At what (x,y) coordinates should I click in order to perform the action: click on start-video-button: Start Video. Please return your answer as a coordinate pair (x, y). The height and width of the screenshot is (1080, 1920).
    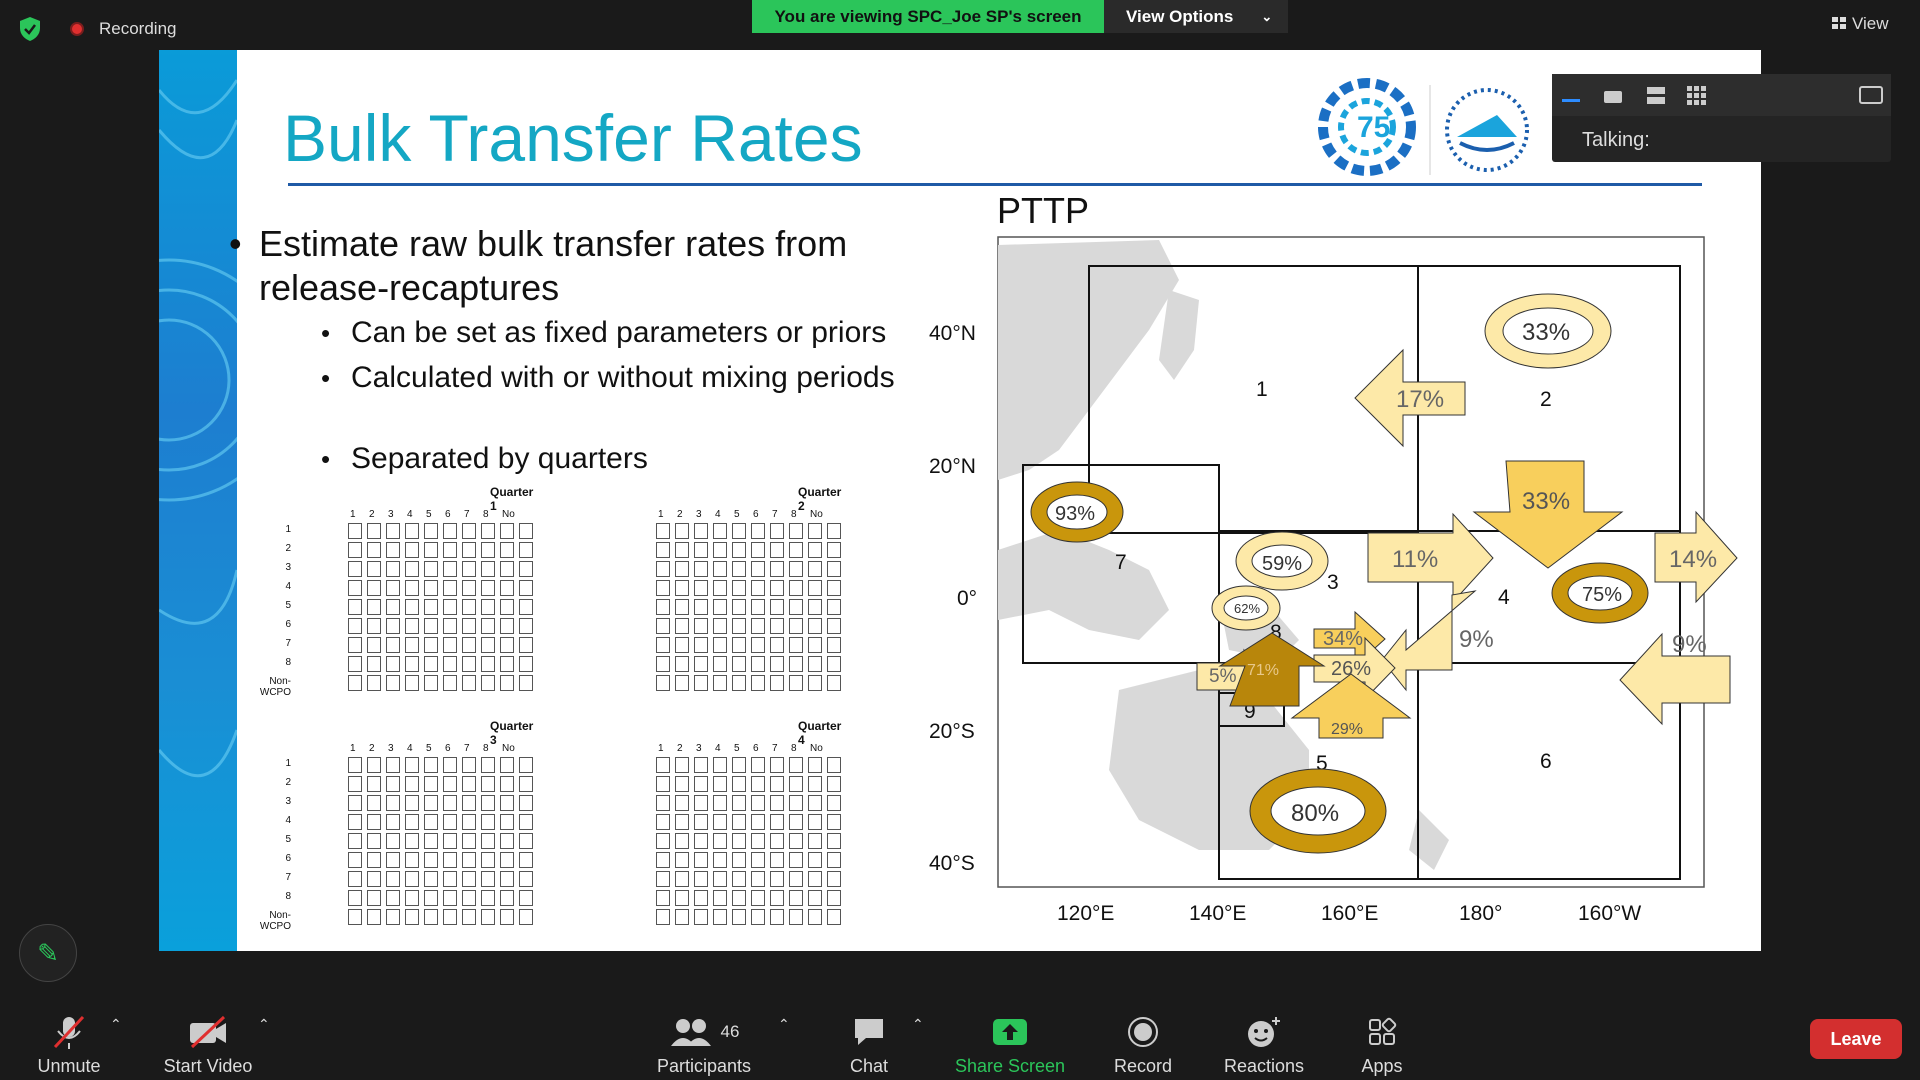
    Looking at the image, I should click on (208, 1044).